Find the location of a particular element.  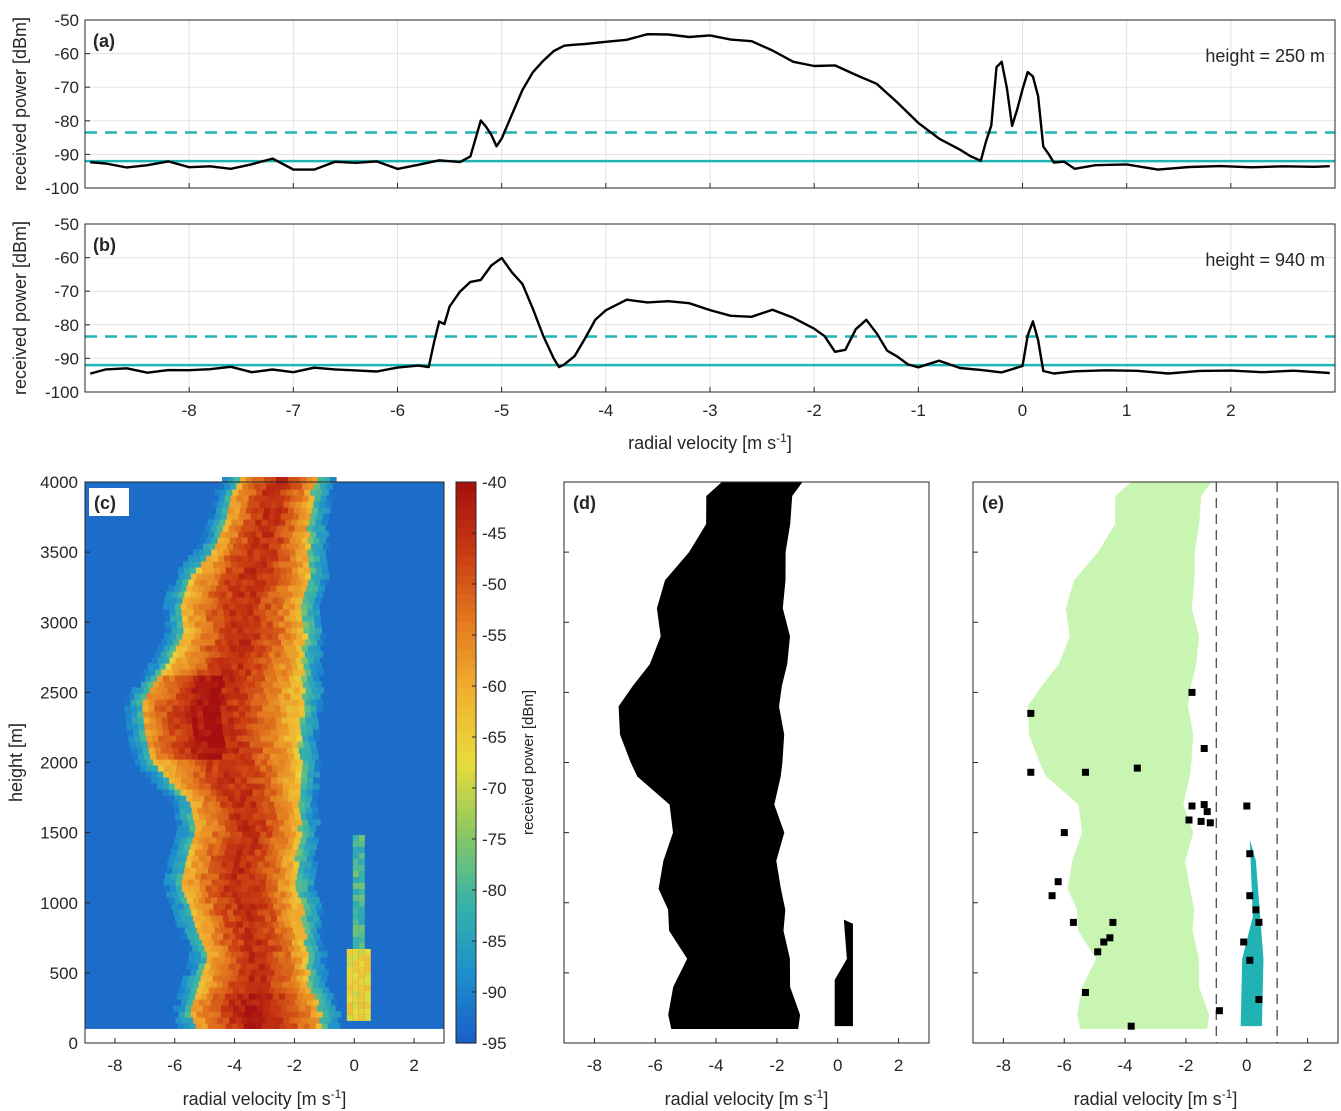

colorbar-tick-label: -45 is located at coordinates (494, 533).